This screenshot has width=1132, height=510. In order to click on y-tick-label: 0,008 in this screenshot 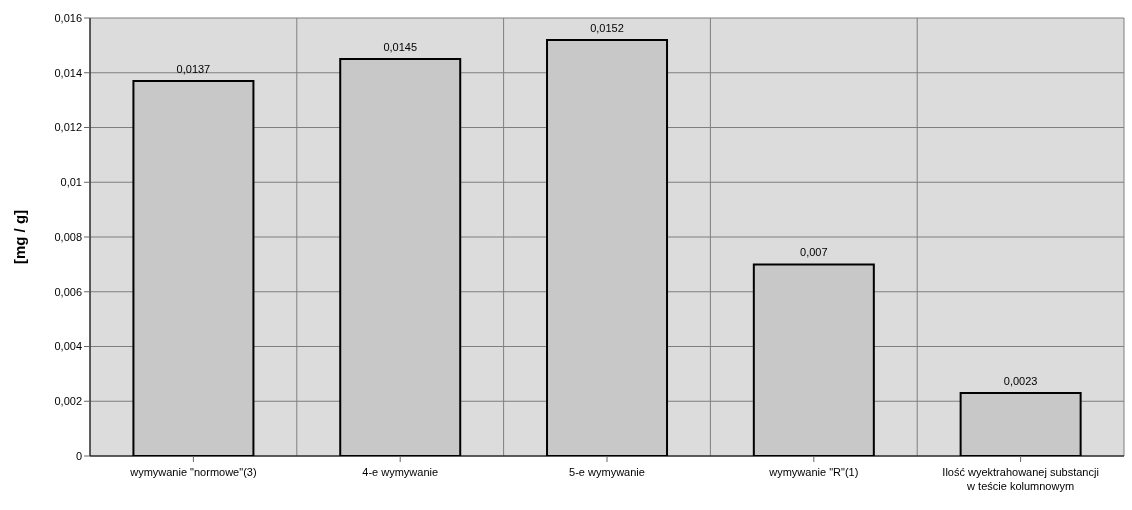, I will do `click(68, 236)`.